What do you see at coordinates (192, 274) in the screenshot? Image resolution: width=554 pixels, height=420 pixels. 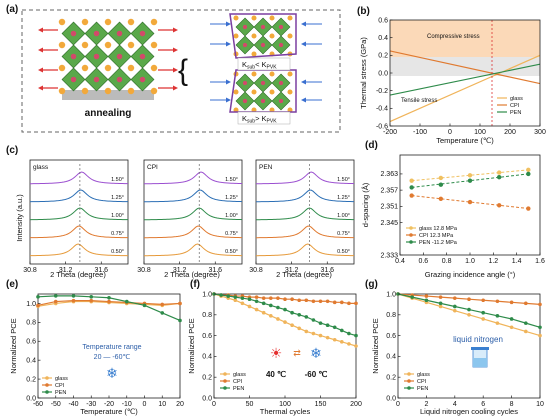 I see `panel-c-xlabel-2: 2 Theta (degree)` at bounding box center [192, 274].